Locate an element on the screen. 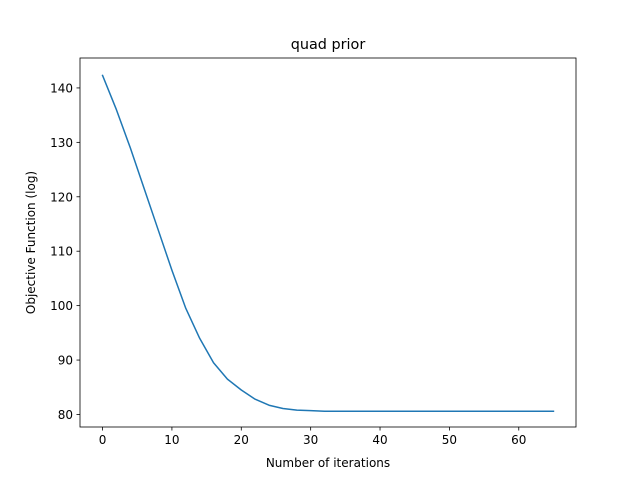 The width and height of the screenshot is (640, 484). y-tick-label: 100 is located at coordinates (61, 306).